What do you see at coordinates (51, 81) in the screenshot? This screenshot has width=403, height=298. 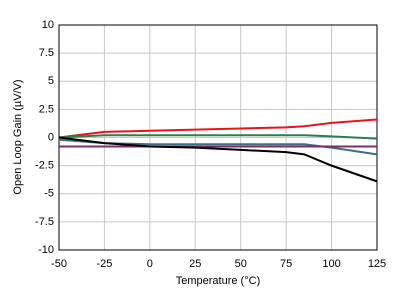 I see `y-tick-label: 5` at bounding box center [51, 81].